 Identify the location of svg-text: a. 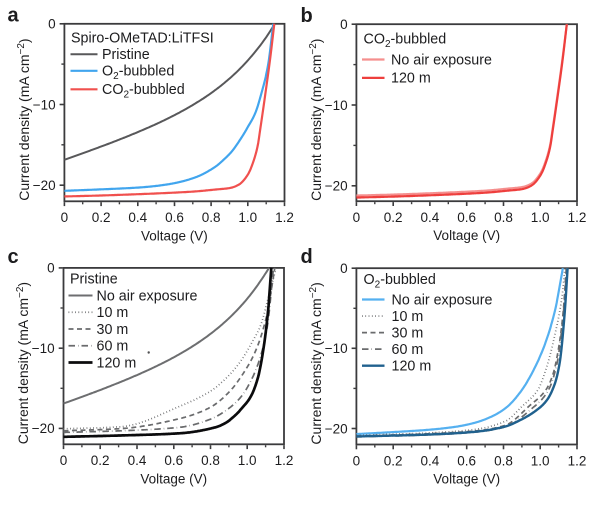
(14, 16).